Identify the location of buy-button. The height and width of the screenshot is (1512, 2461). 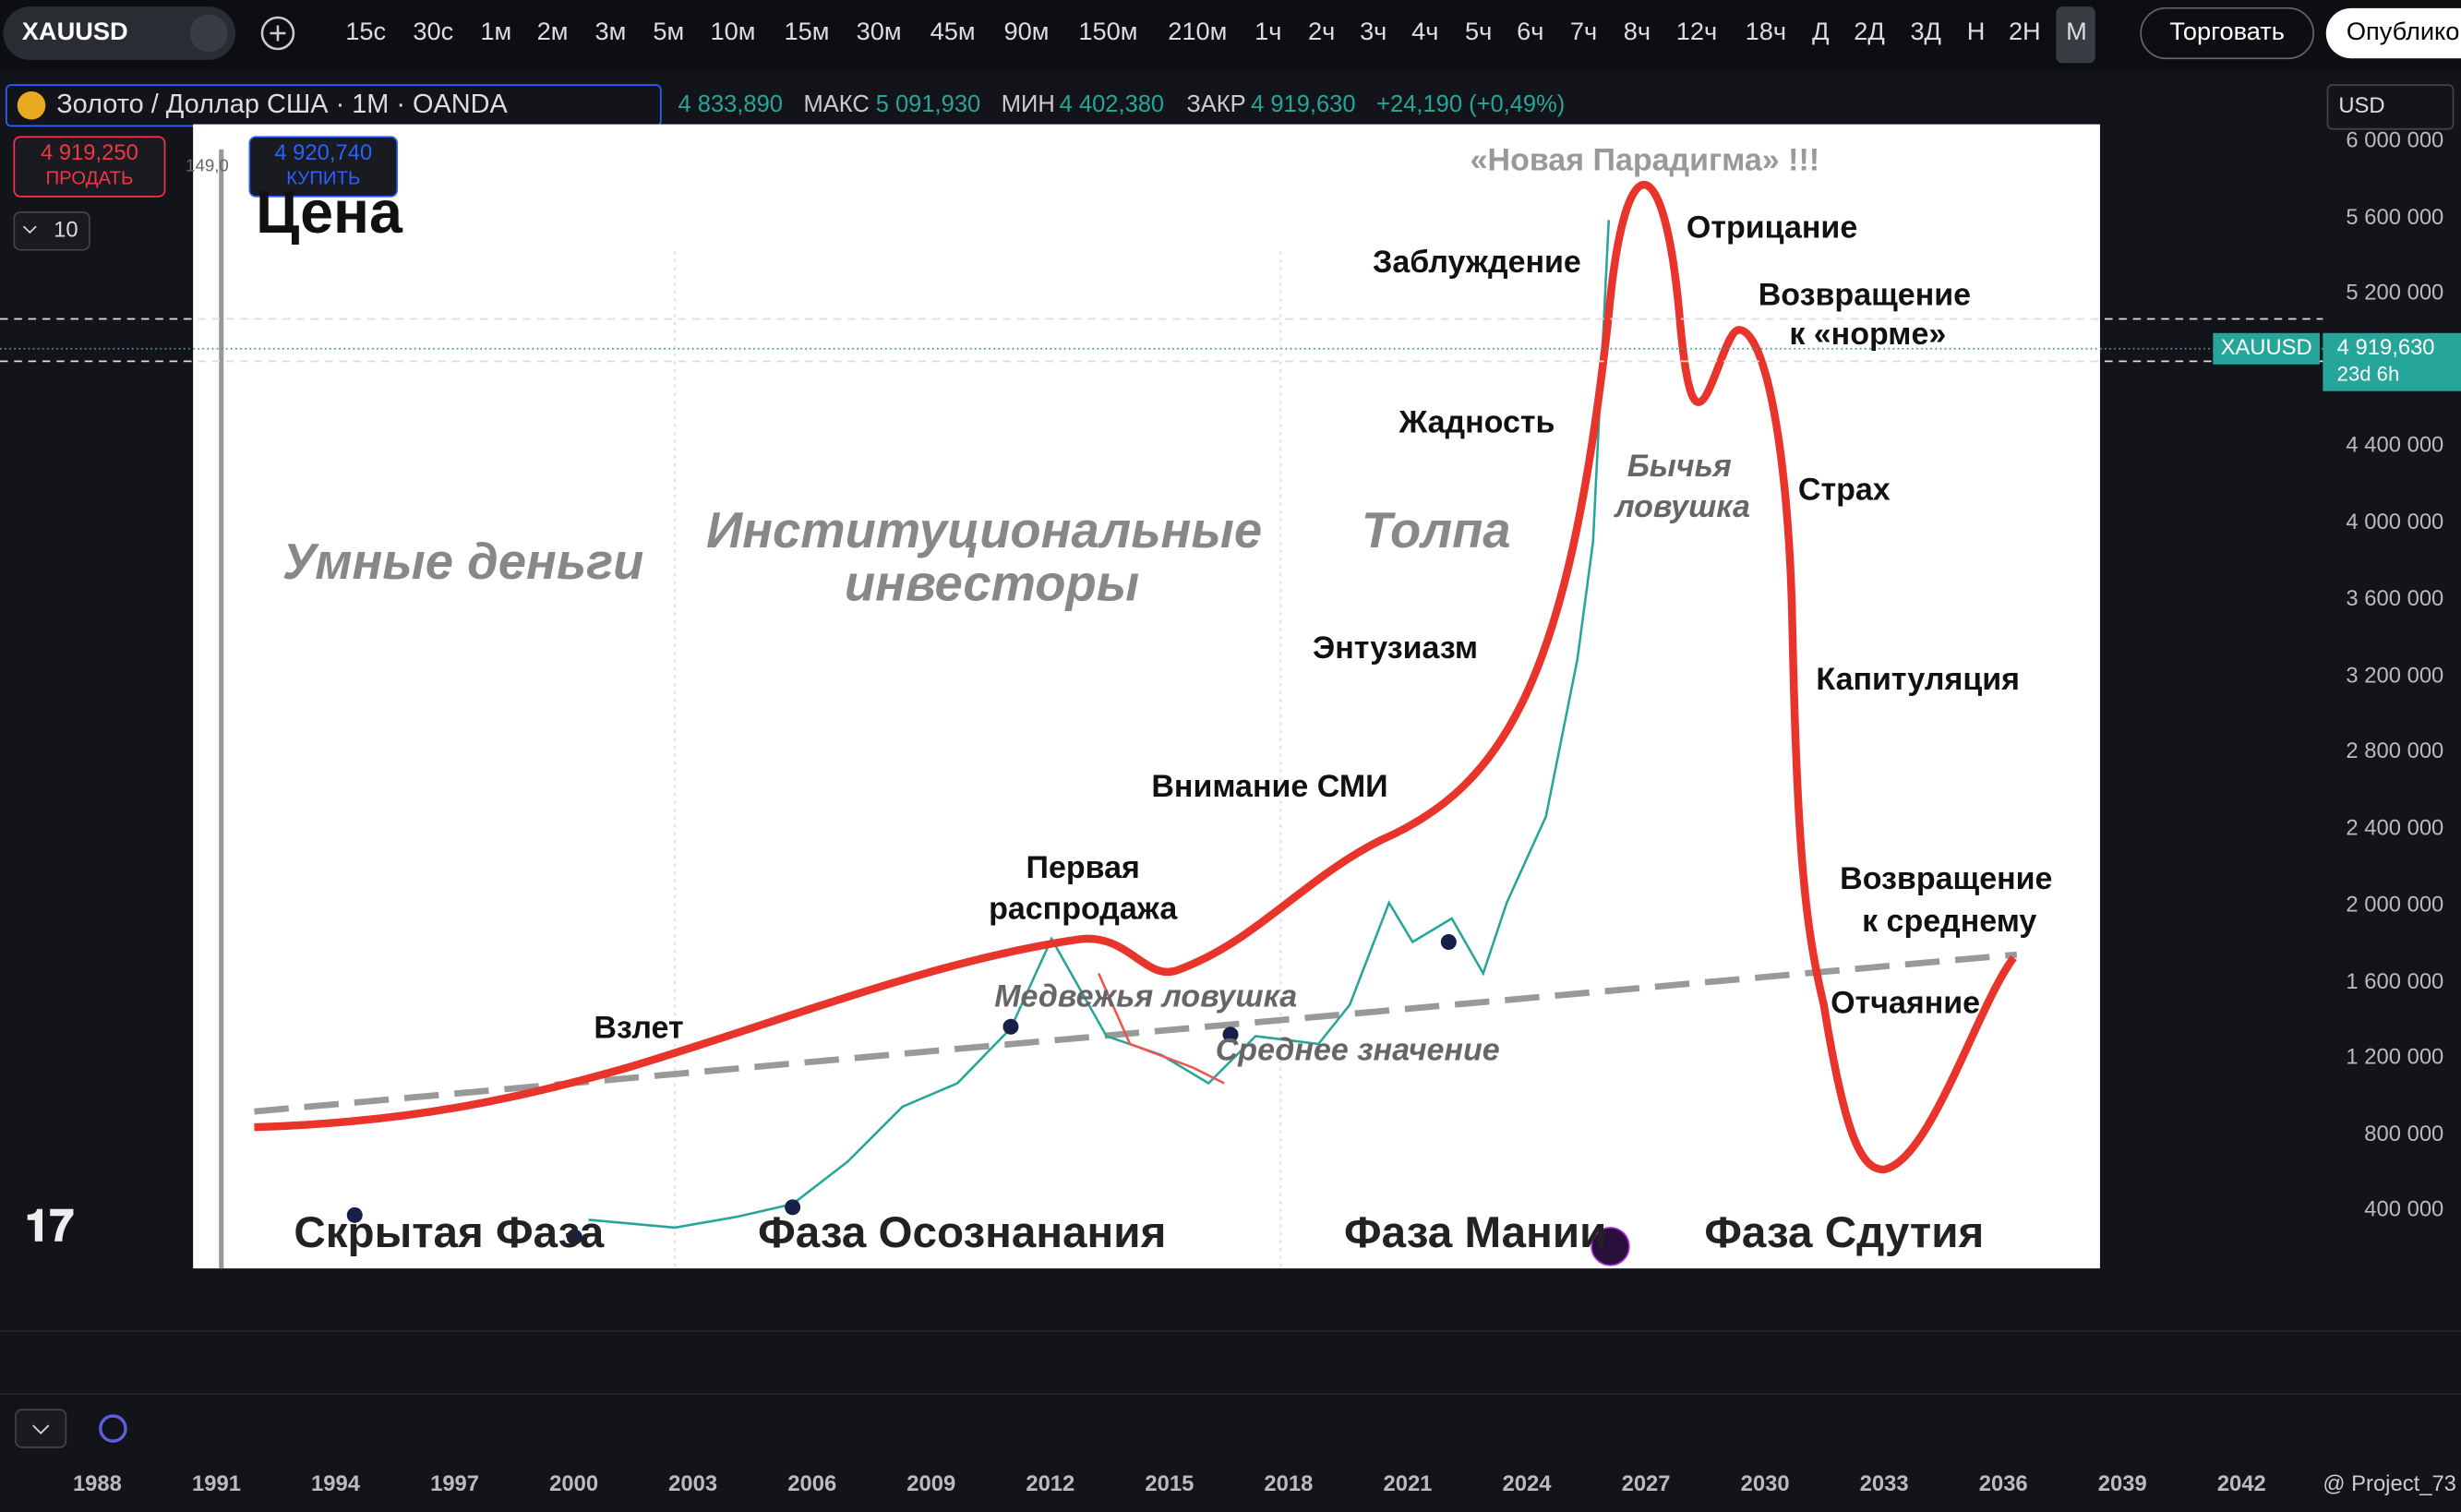
(323, 167).